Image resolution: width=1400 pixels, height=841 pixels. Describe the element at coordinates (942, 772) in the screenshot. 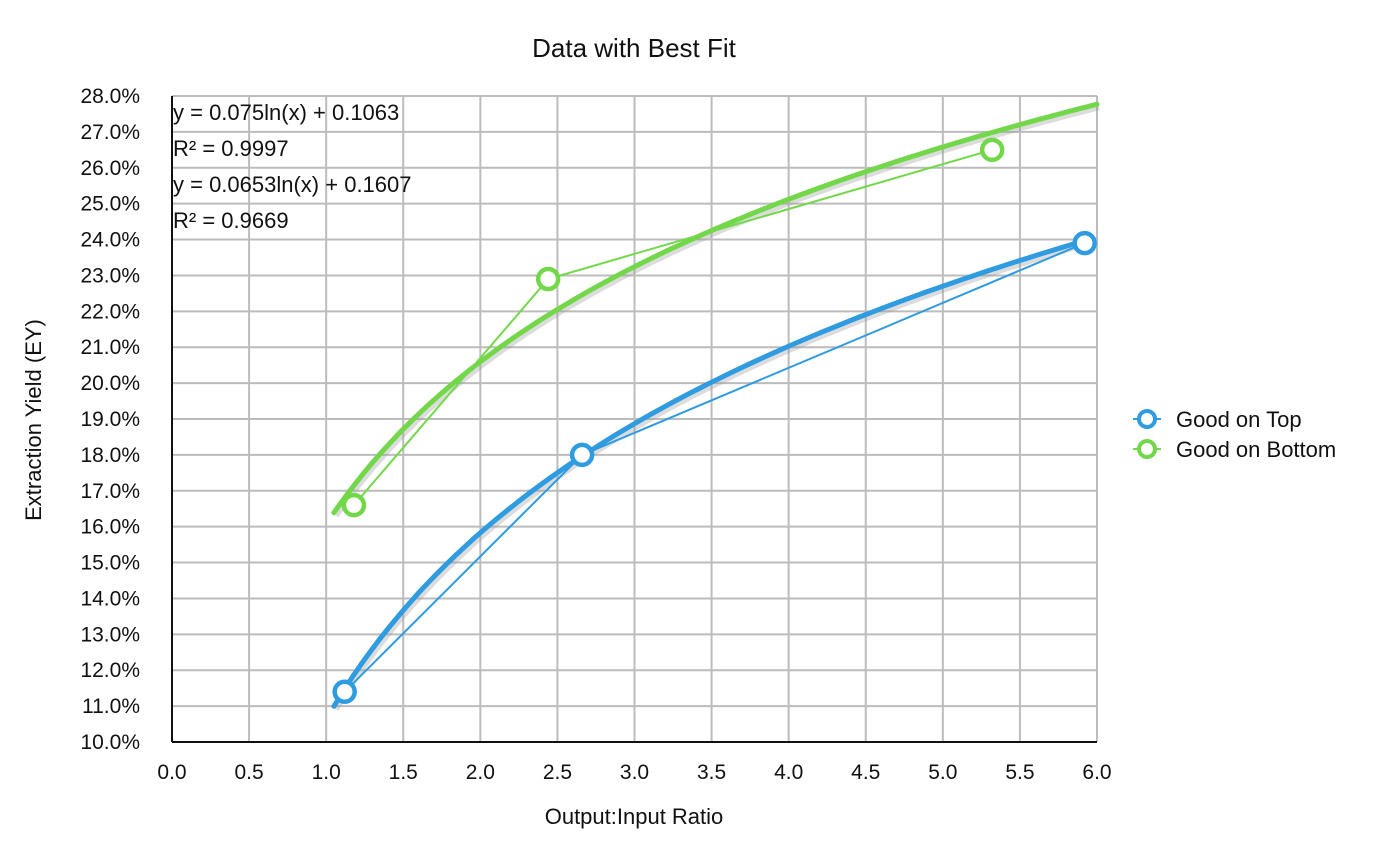

I see `x-tick-label: 5.0` at that location.